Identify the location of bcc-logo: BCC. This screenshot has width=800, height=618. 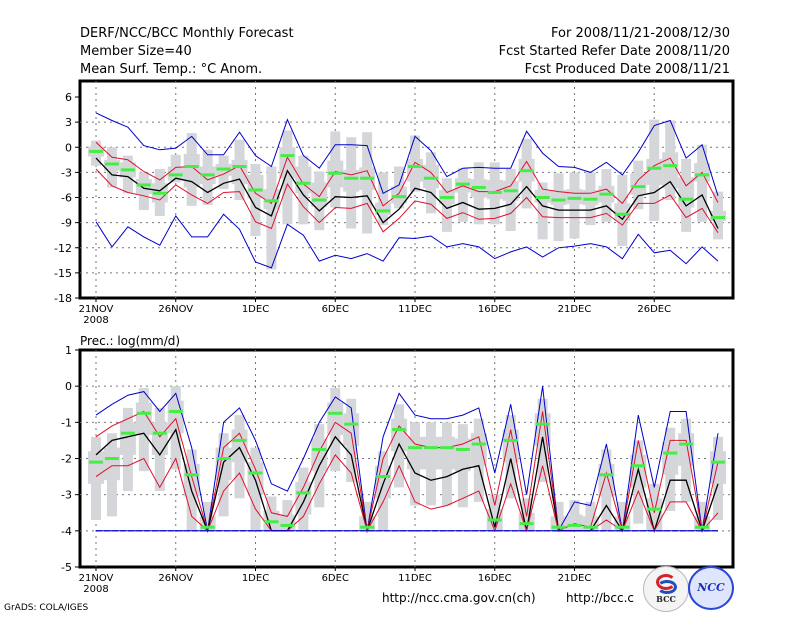
(666, 589).